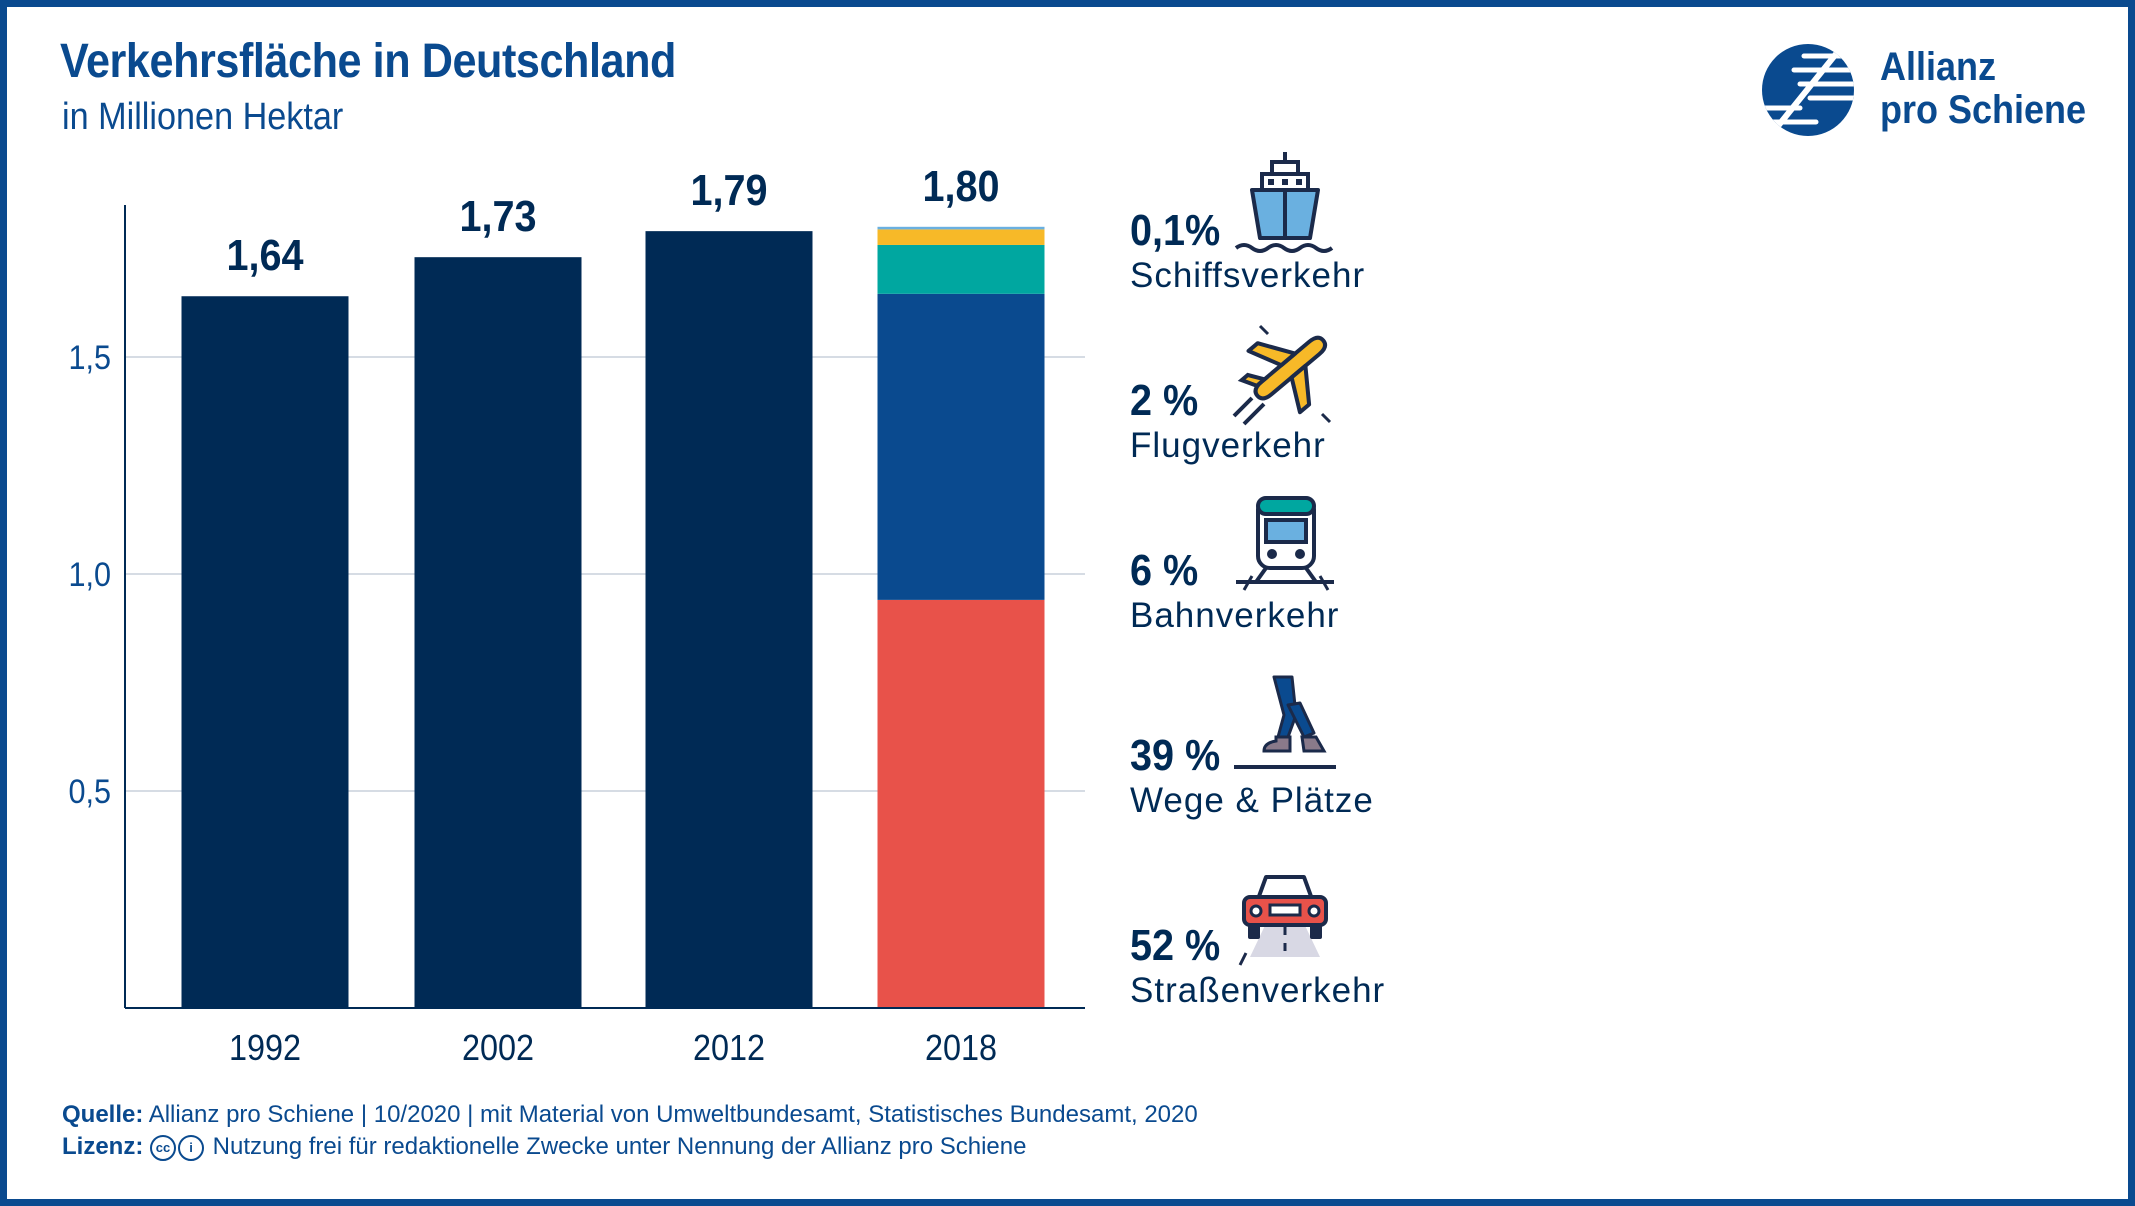 This screenshot has width=2135, height=1206. What do you see at coordinates (498, 1048) in the screenshot?
I see `x-tick-label: 2002` at bounding box center [498, 1048].